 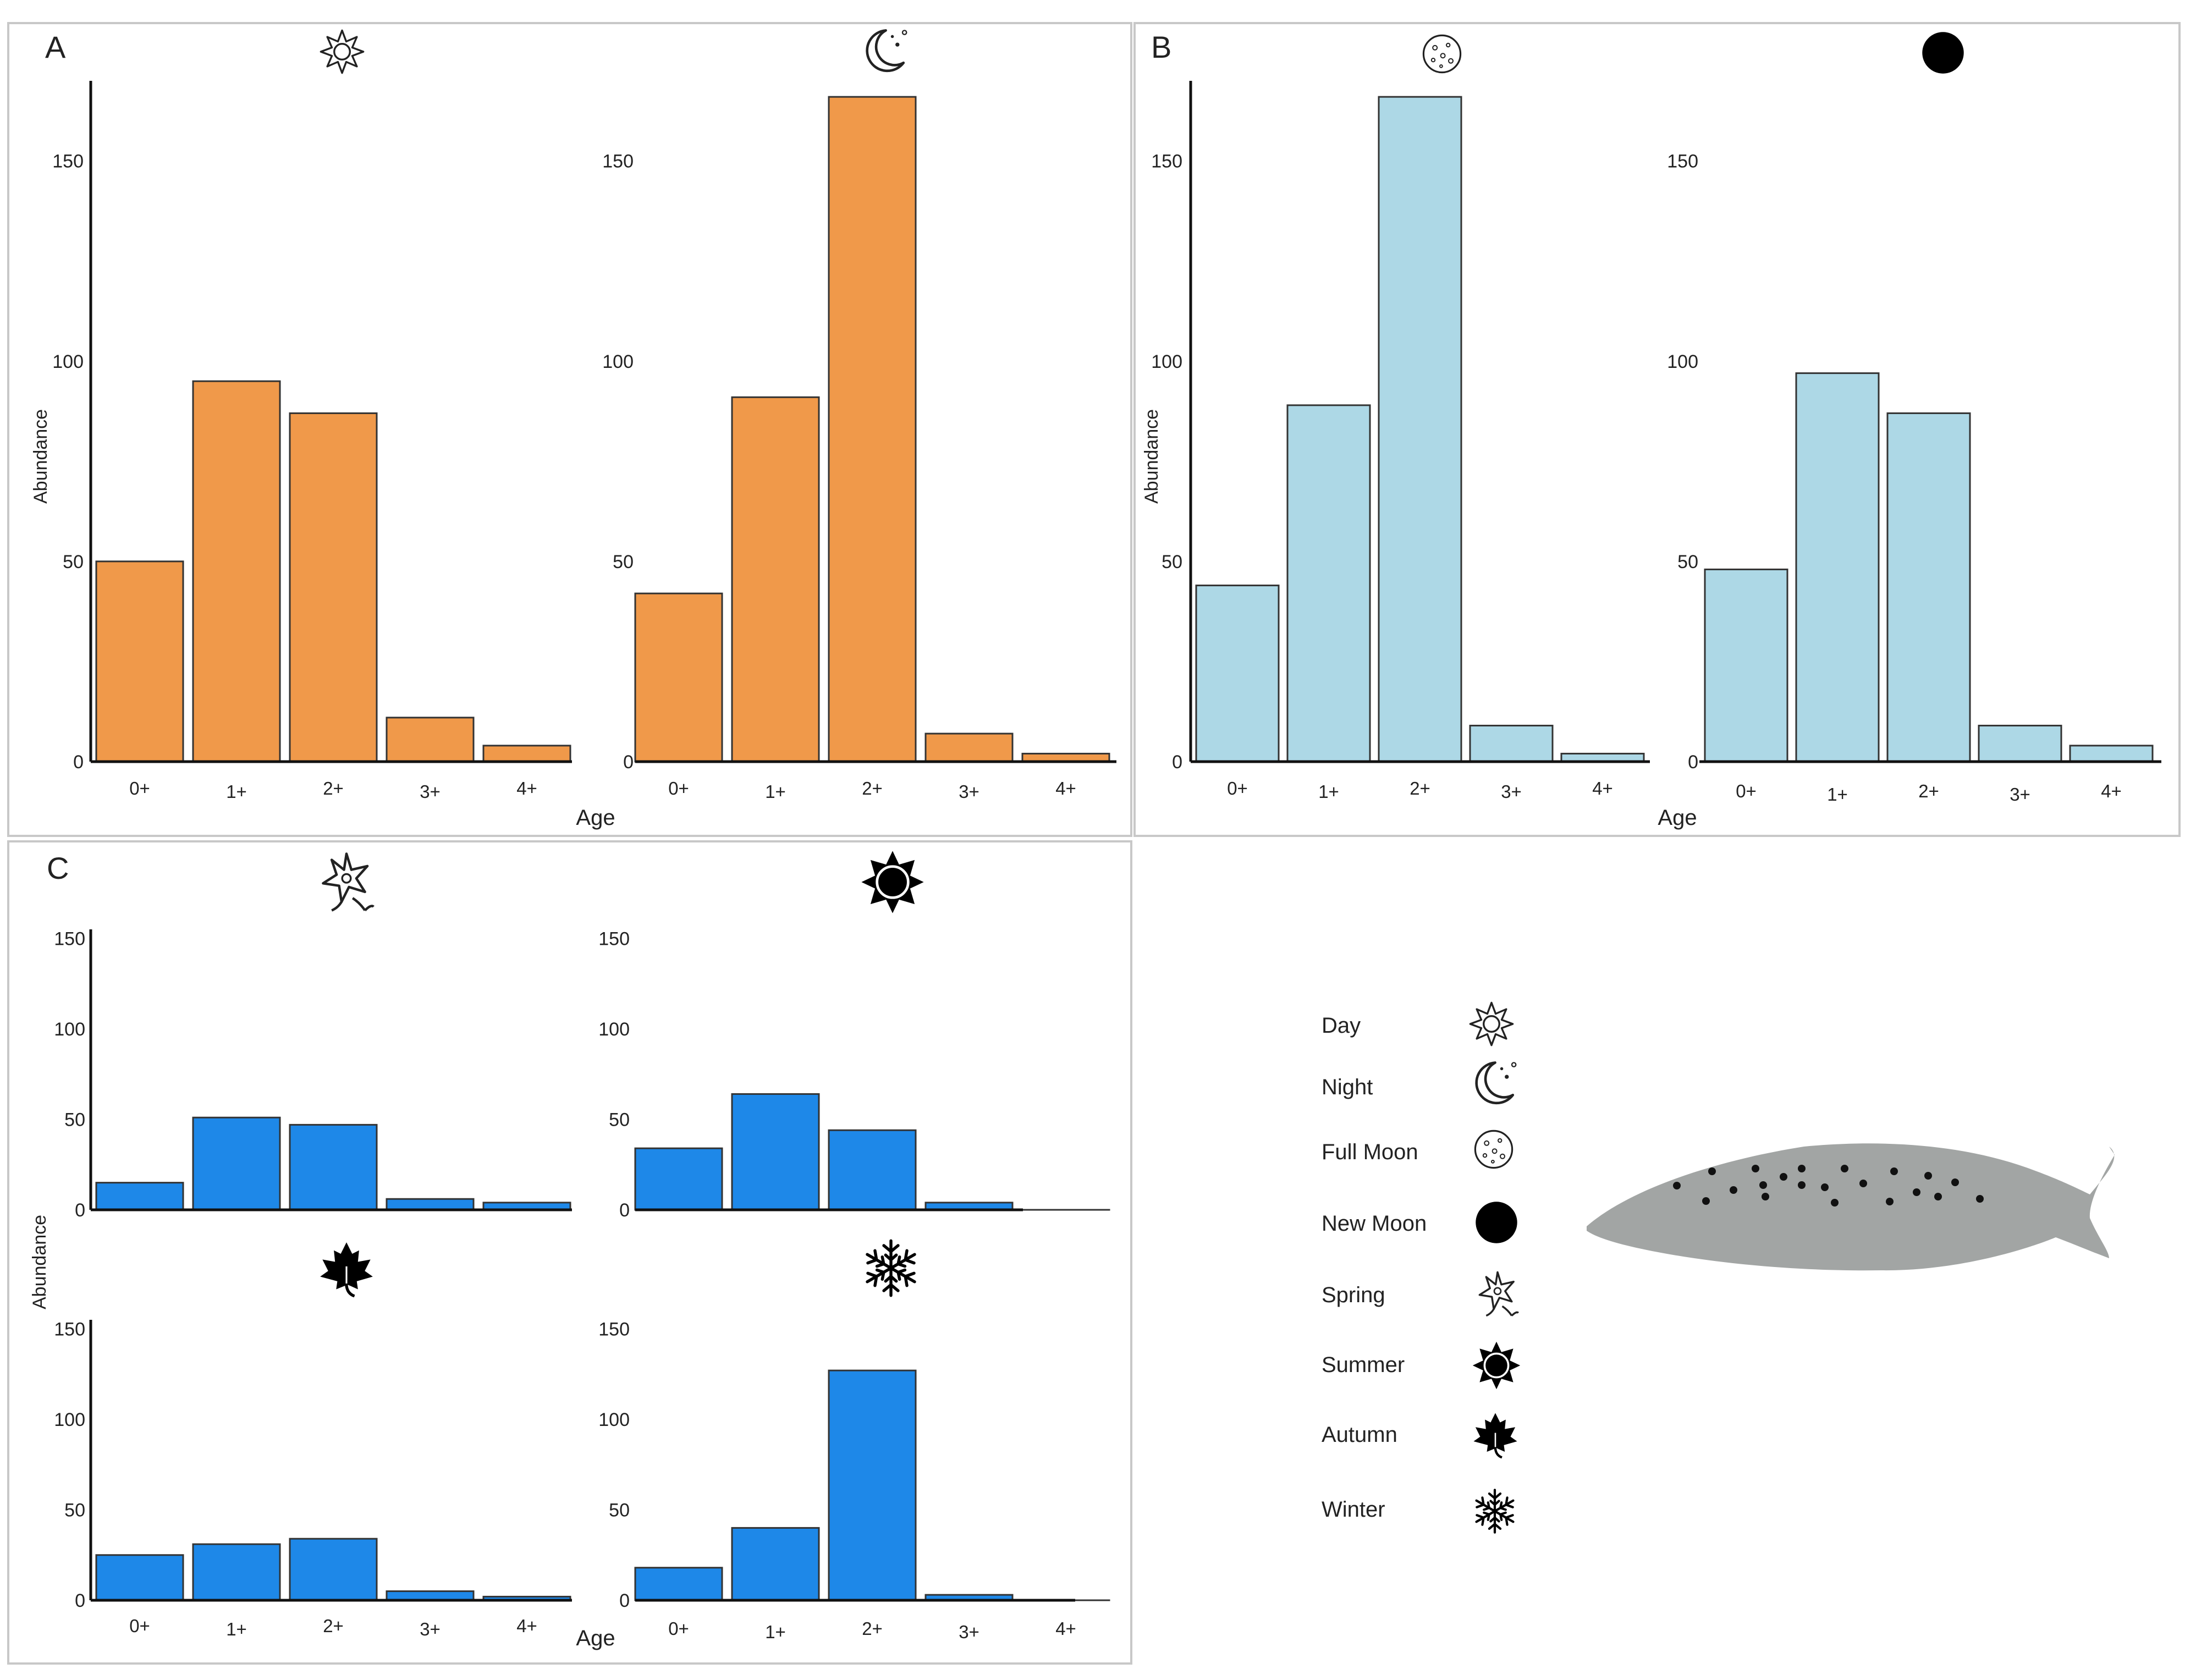 I want to click on legend-label-day: Day, so click(x=1341, y=1025).